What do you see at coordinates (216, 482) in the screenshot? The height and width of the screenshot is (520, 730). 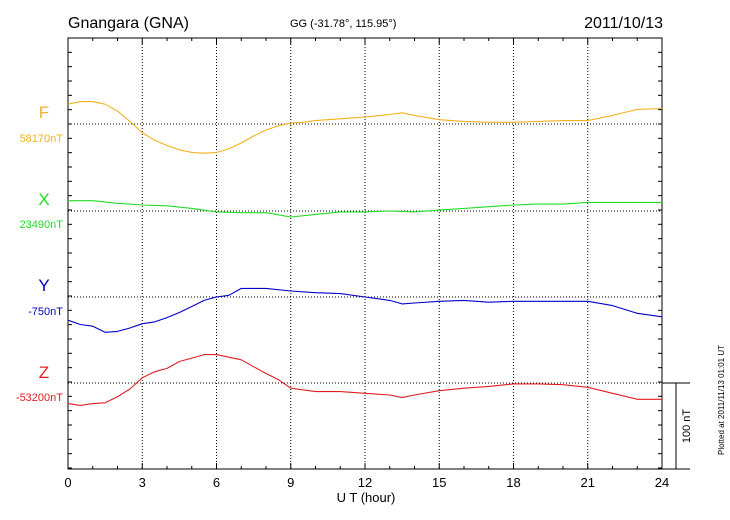 I see `x-tick-label: 6` at bounding box center [216, 482].